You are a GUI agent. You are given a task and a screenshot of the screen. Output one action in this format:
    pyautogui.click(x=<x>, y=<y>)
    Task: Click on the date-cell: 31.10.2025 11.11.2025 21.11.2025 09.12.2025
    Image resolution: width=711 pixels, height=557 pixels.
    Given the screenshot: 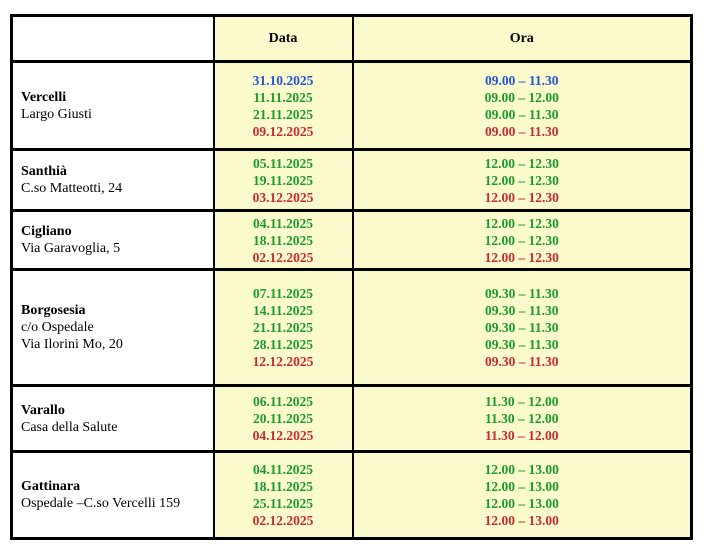 What is the action you would take?
    pyautogui.click(x=283, y=105)
    